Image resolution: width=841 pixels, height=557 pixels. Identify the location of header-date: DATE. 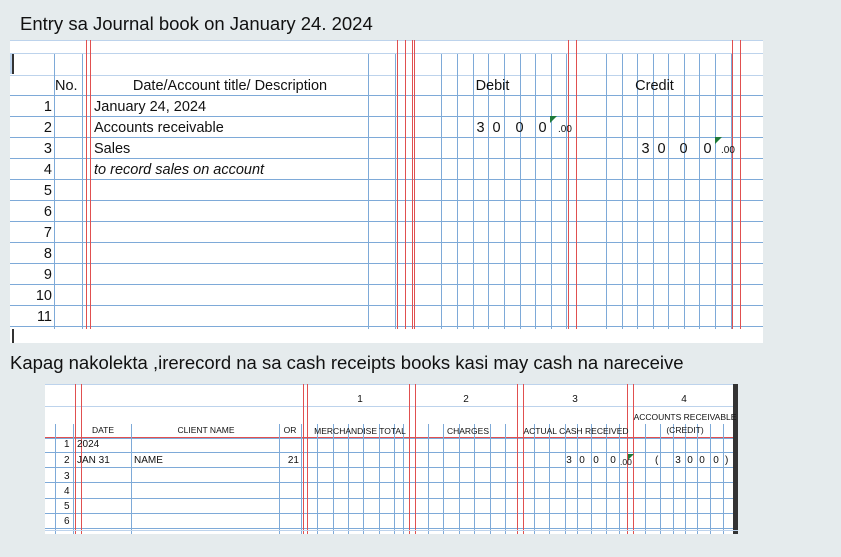
(103, 430).